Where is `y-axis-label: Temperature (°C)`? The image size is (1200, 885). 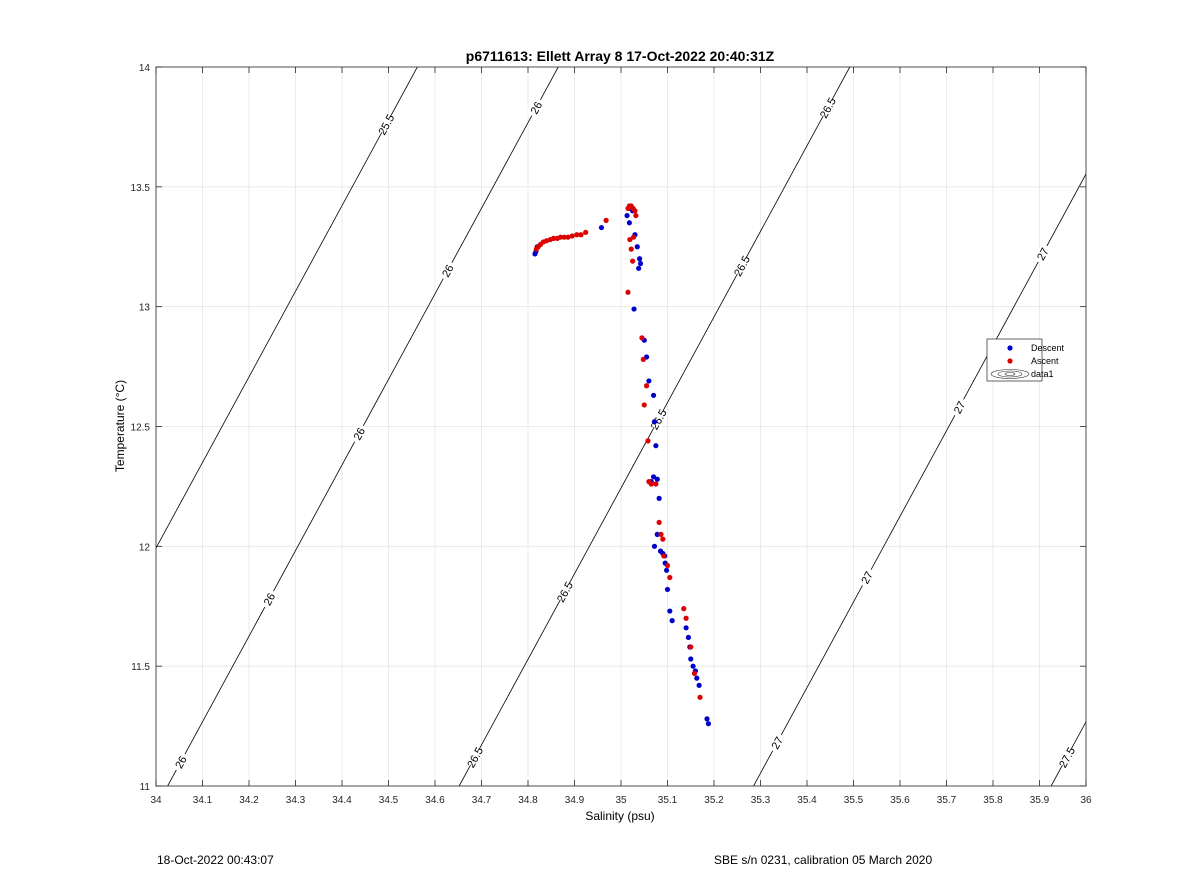
y-axis-label: Temperature (°C) is located at coordinates (120, 426).